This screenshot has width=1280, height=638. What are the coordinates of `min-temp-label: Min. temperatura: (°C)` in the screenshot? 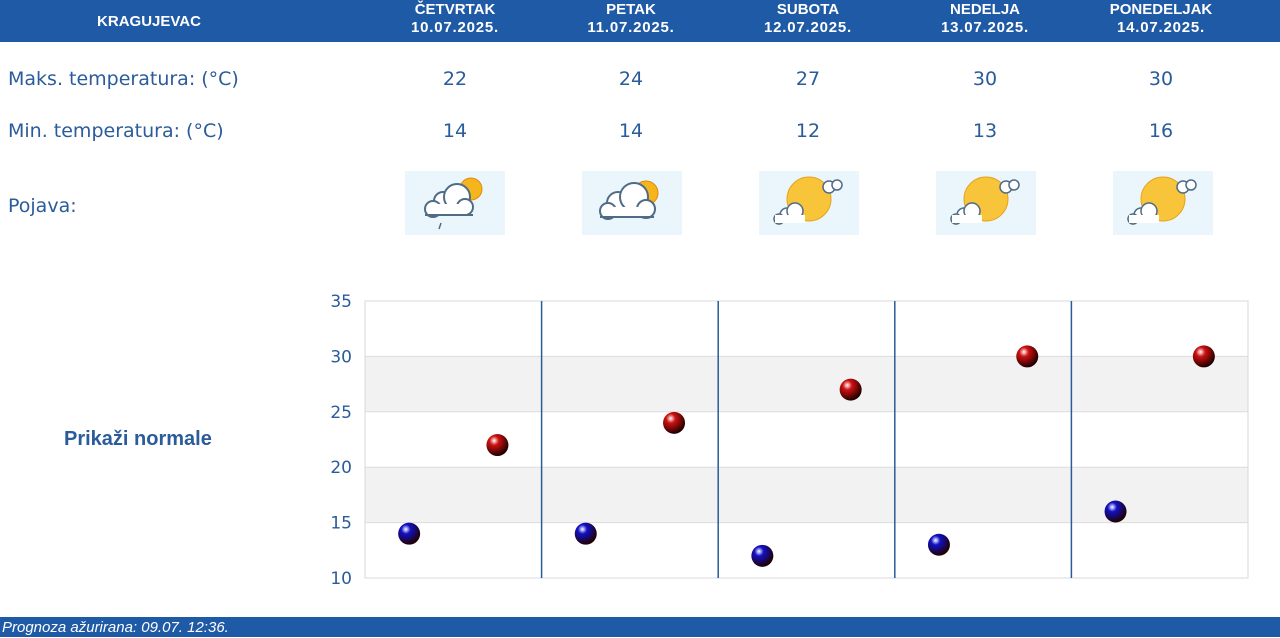 It's located at (116, 131).